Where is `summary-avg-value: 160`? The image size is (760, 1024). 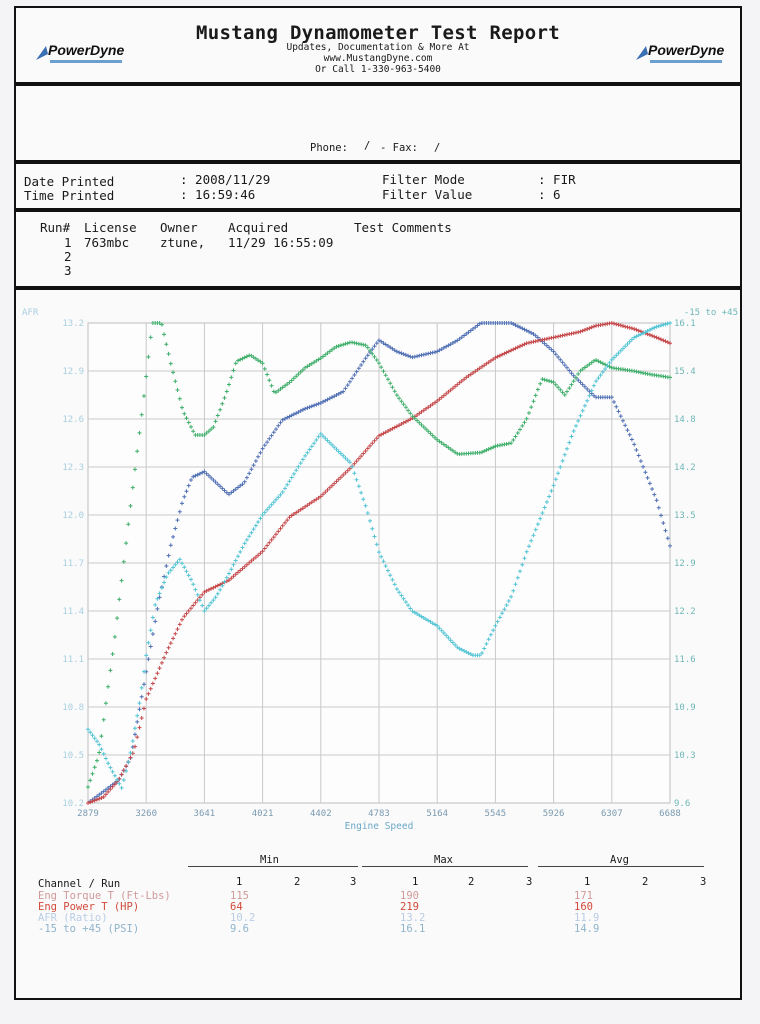 summary-avg-value: 160 is located at coordinates (583, 907).